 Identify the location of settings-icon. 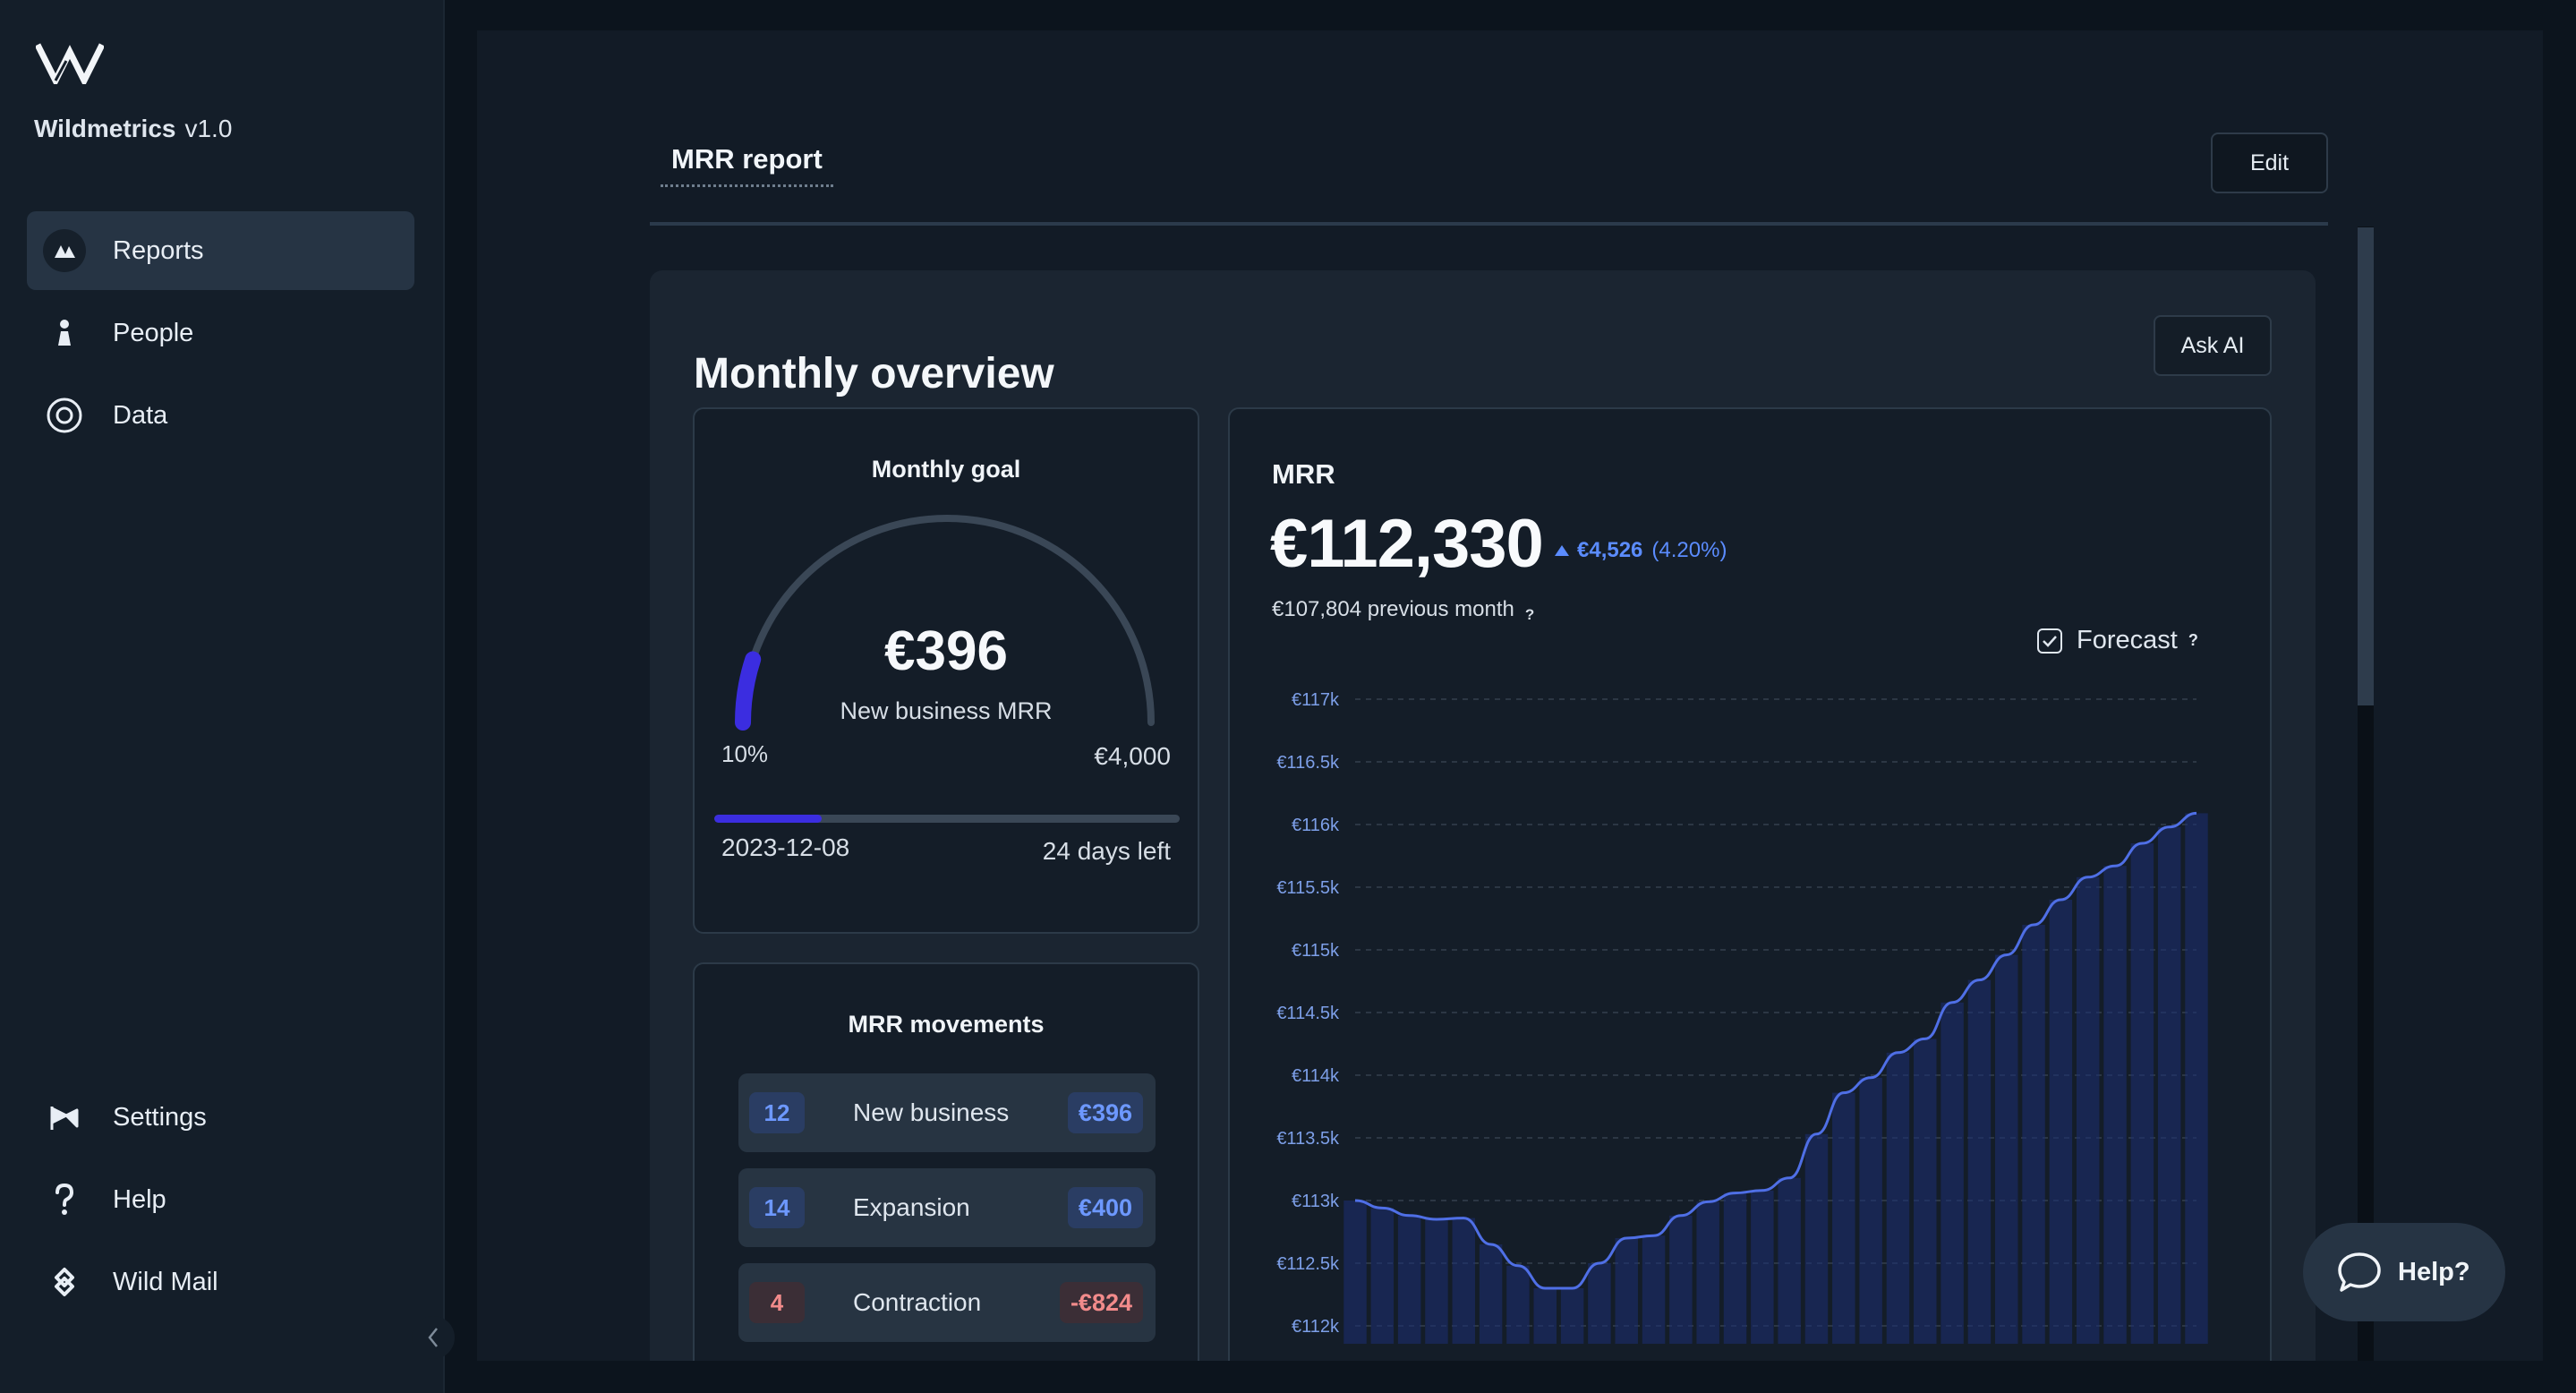
(64, 1117).